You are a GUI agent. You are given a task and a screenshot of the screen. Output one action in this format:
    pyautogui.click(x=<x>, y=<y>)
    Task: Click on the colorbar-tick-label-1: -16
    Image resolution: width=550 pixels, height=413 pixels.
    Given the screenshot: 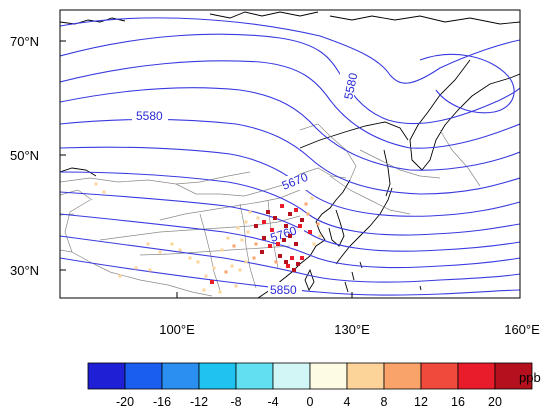 What is the action you would take?
    pyautogui.click(x=162, y=402)
    